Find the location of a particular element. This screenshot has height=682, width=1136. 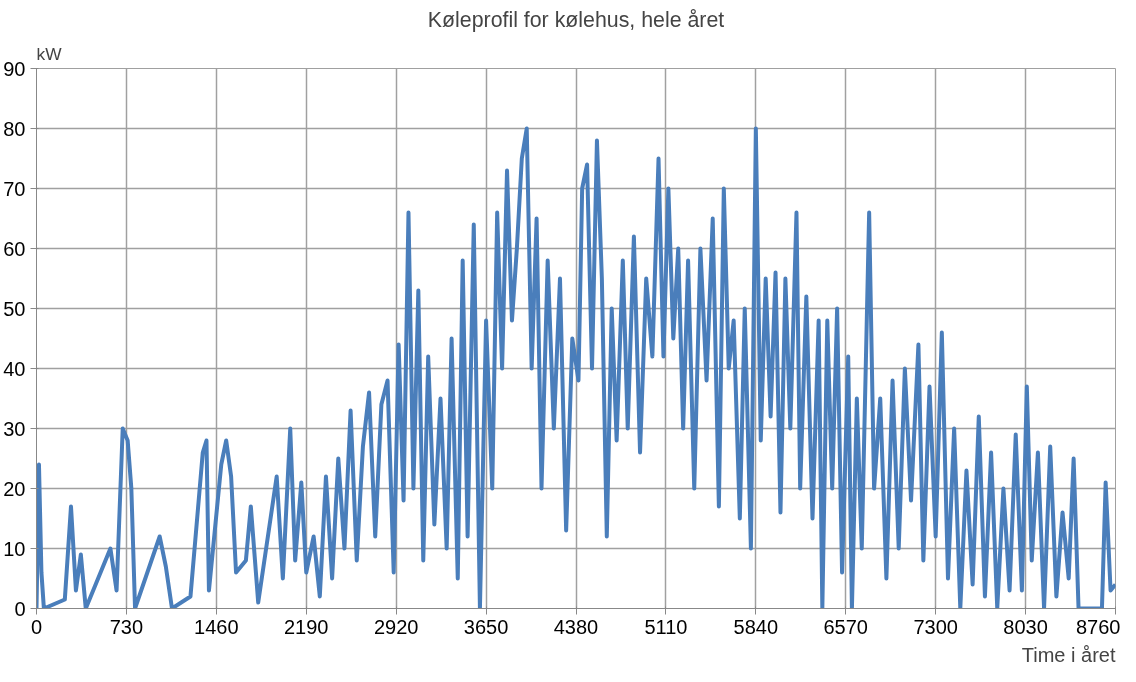

x-tick-label: 730 is located at coordinates (126, 626).